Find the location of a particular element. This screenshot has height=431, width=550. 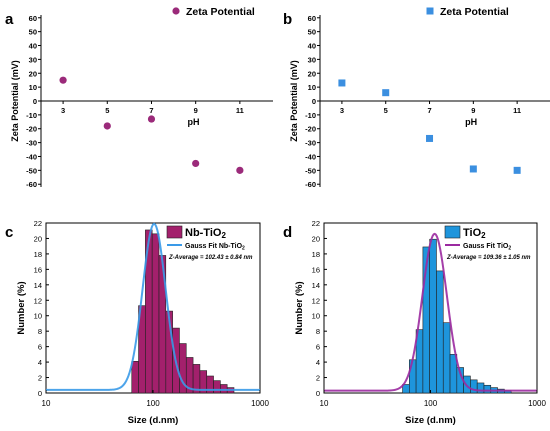

panel-label-b: b is located at coordinates (287, 19).